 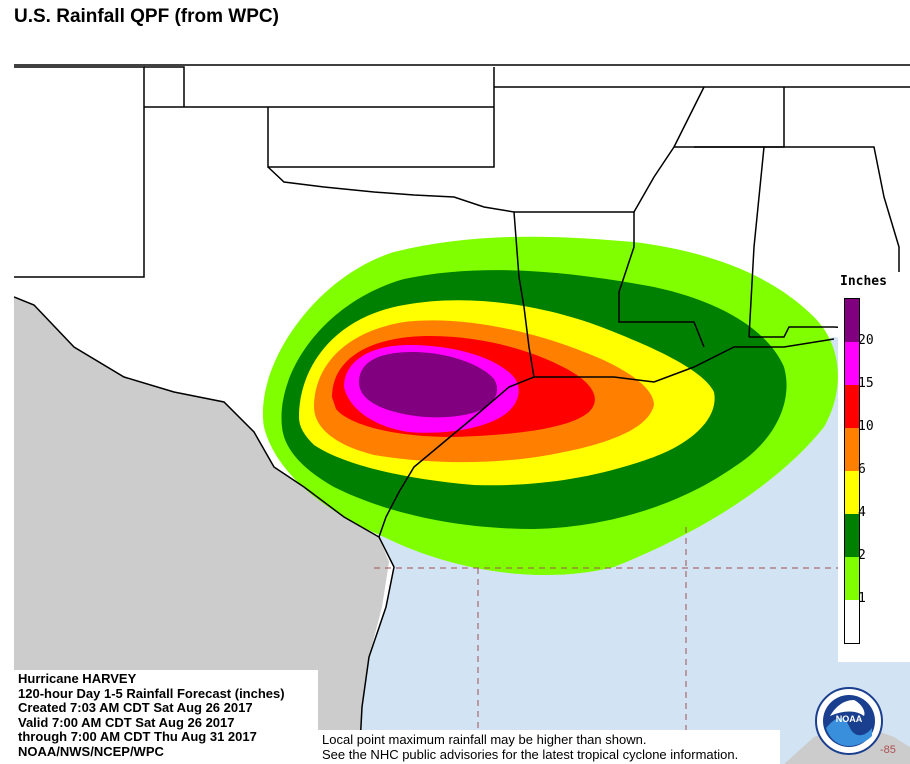 I want to click on legend-tick: 15, so click(x=866, y=383).